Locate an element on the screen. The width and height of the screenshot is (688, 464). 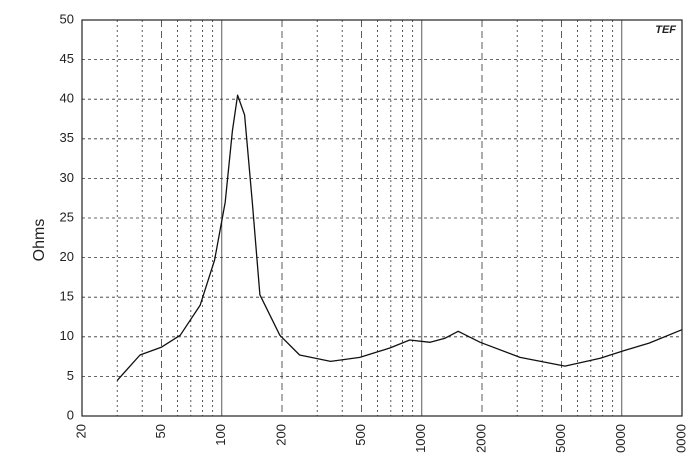
x-tick-label: 5000 is located at coordinates (560, 438).